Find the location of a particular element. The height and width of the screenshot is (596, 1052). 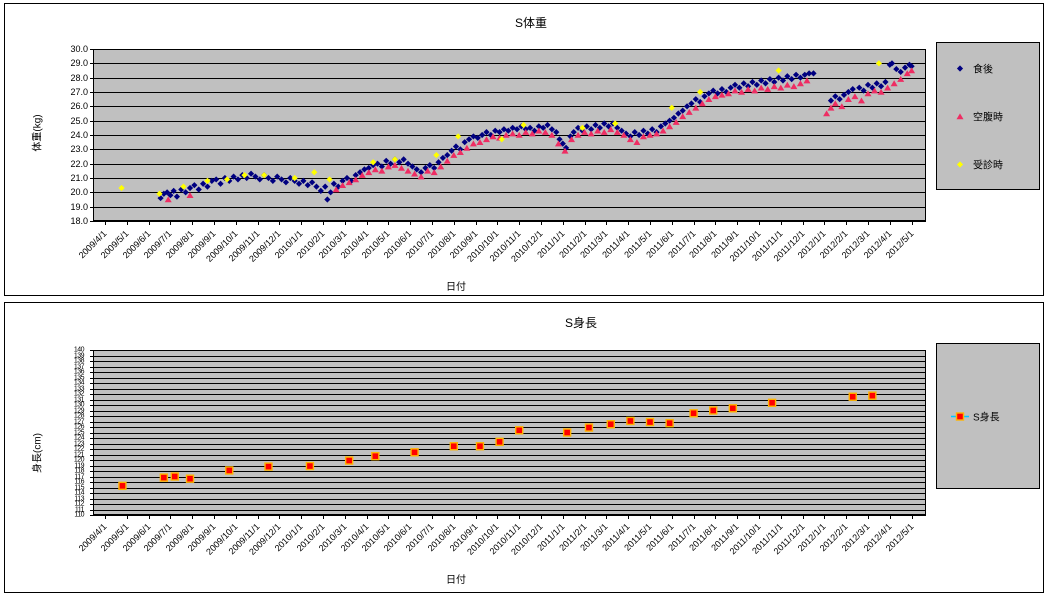

y-tick-label: 129 is located at coordinates (79, 410).